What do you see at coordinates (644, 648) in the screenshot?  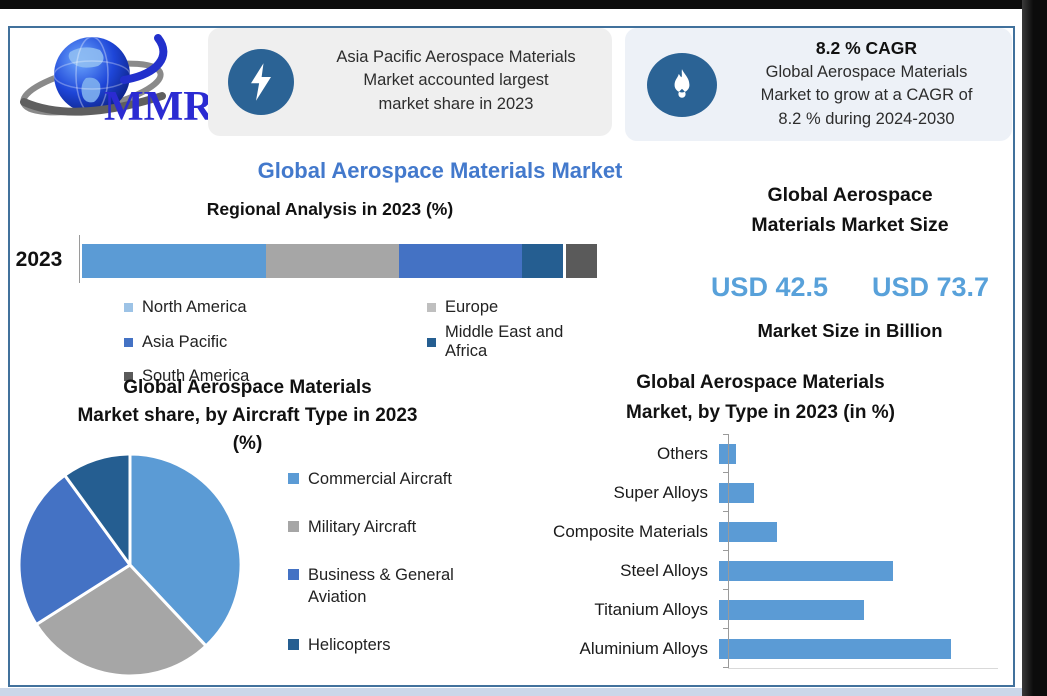 I see `category-label: Aluminium Alloys` at bounding box center [644, 648].